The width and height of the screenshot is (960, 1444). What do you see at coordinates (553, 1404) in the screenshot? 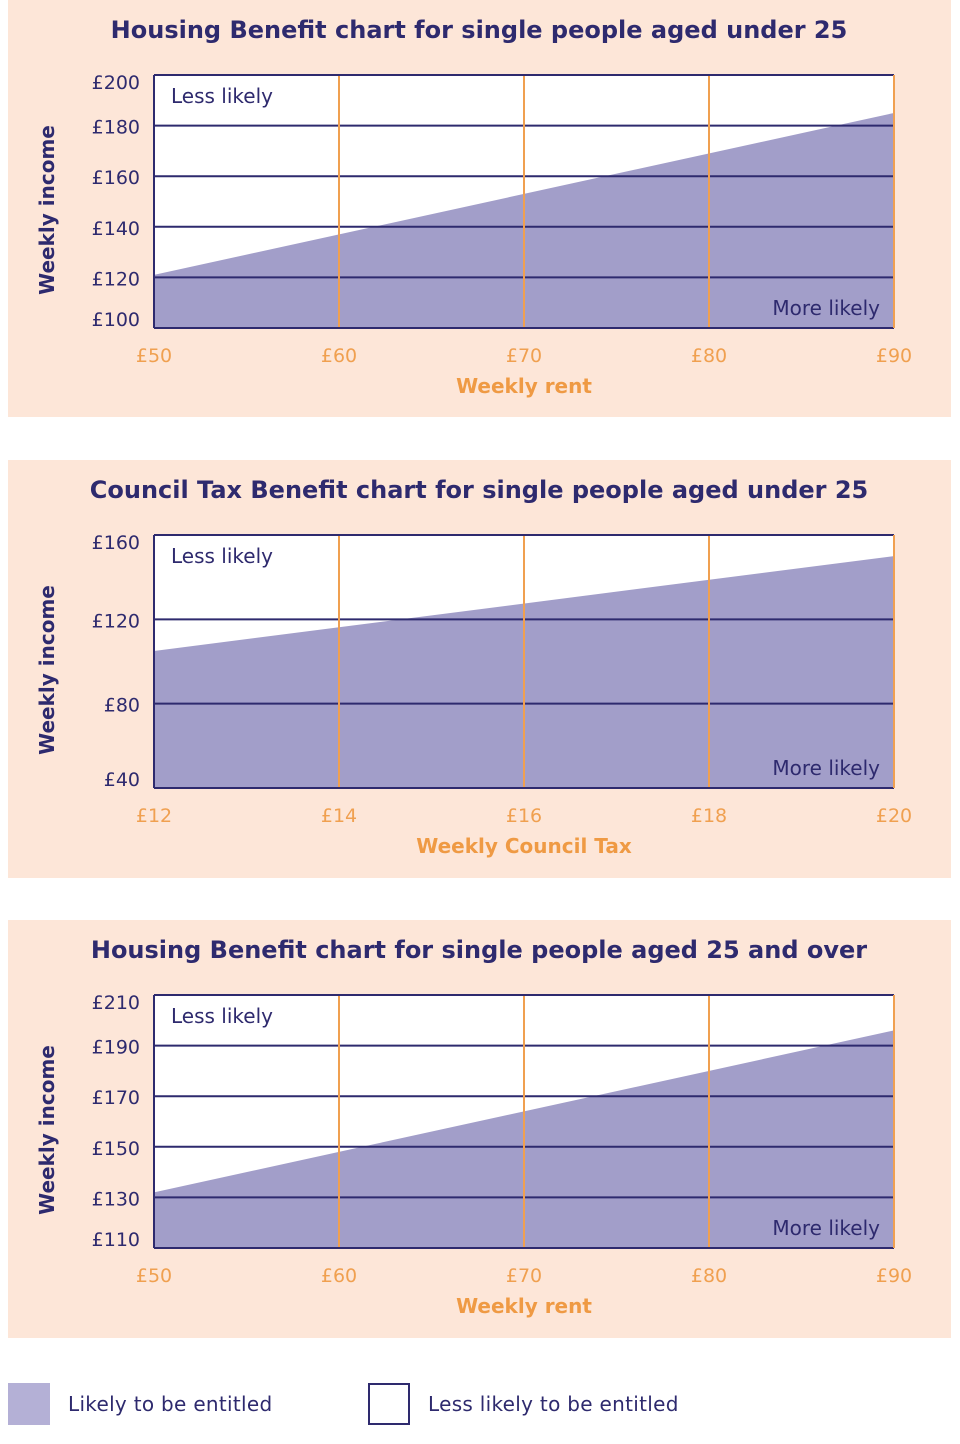
I see `legend-label-less-likely: Less likely to be entitled` at bounding box center [553, 1404].